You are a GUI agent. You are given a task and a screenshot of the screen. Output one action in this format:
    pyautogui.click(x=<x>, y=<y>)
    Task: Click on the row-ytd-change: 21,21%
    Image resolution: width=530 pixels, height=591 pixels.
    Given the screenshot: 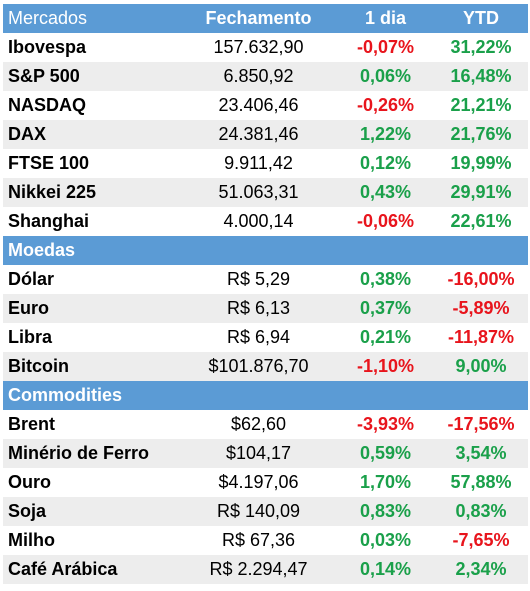 What is the action you would take?
    pyautogui.click(x=481, y=105)
    